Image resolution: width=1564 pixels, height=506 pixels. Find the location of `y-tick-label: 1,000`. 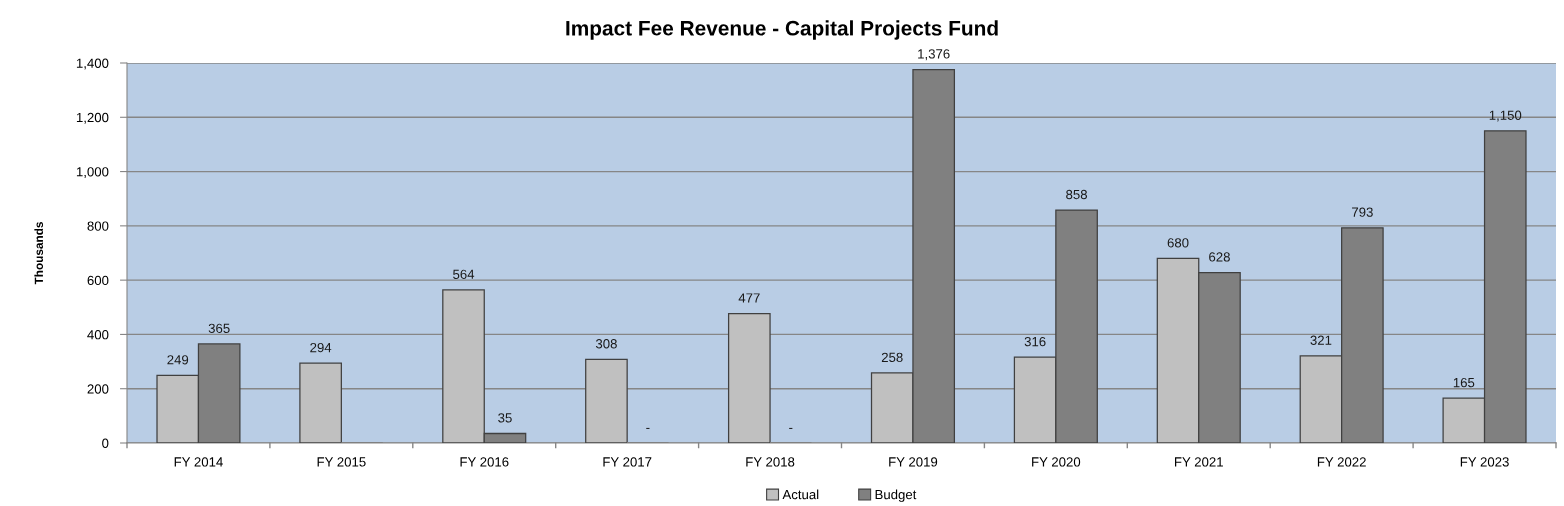

y-tick-label: 1,000 is located at coordinates (92, 173).